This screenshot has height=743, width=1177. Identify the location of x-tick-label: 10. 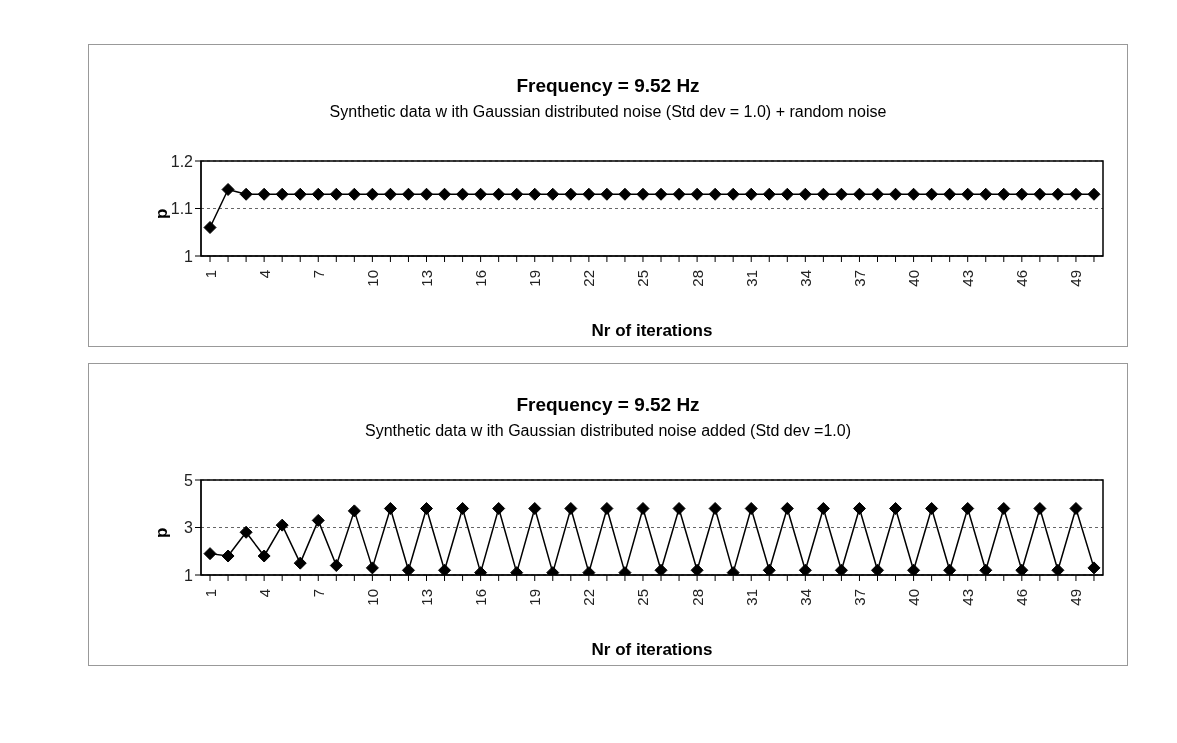
(372, 597).